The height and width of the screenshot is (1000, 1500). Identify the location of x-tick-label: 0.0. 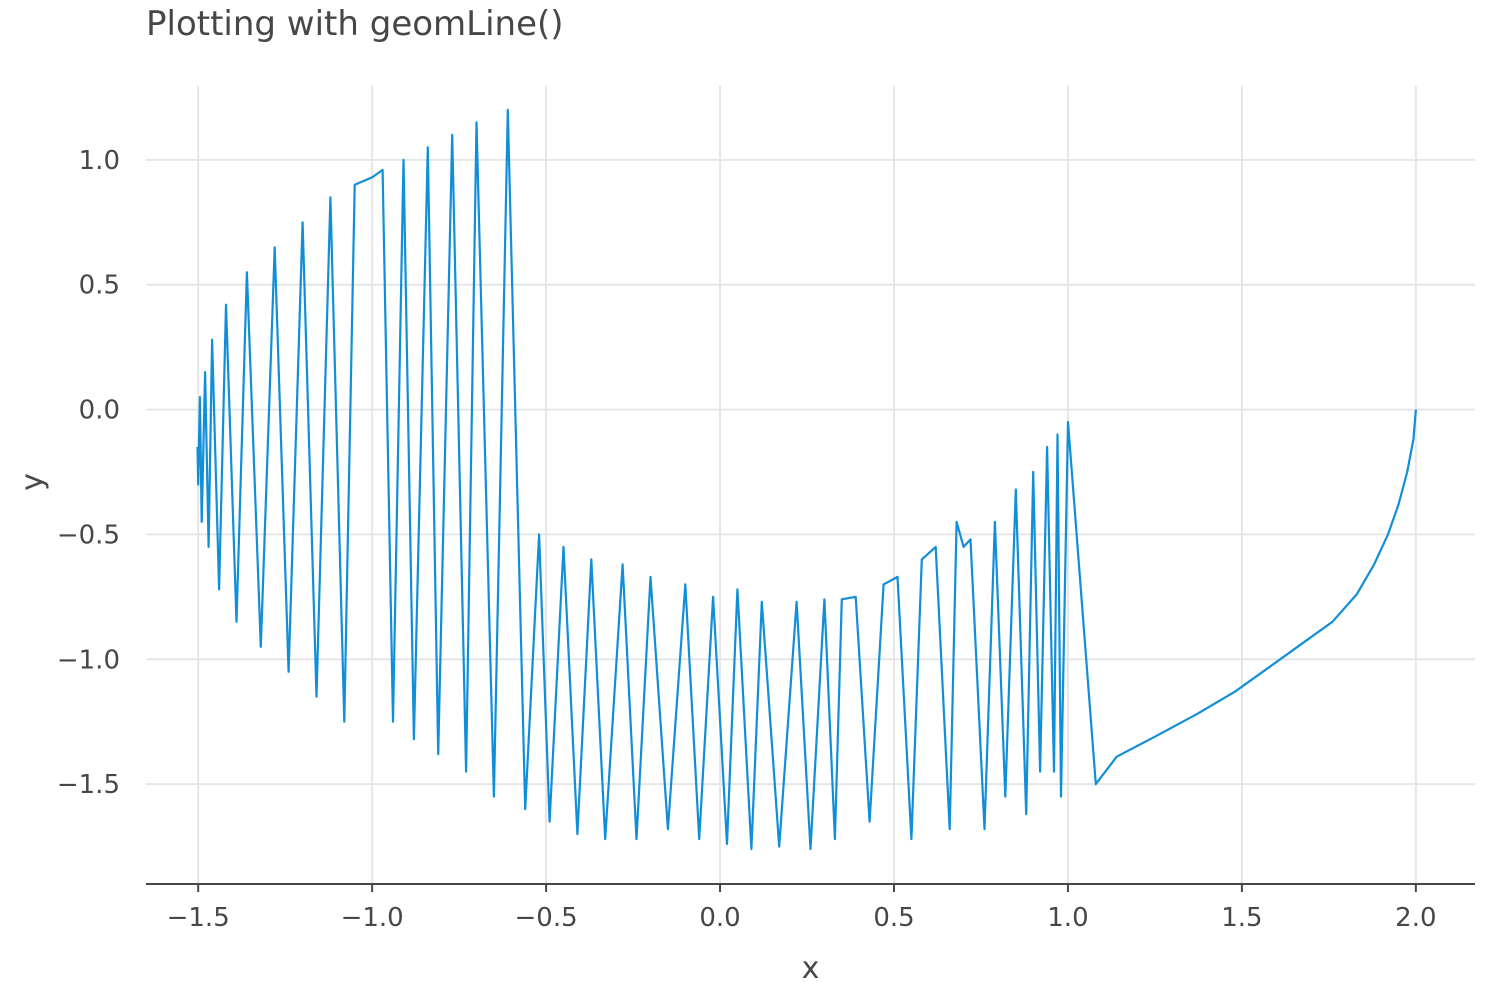
(719, 918).